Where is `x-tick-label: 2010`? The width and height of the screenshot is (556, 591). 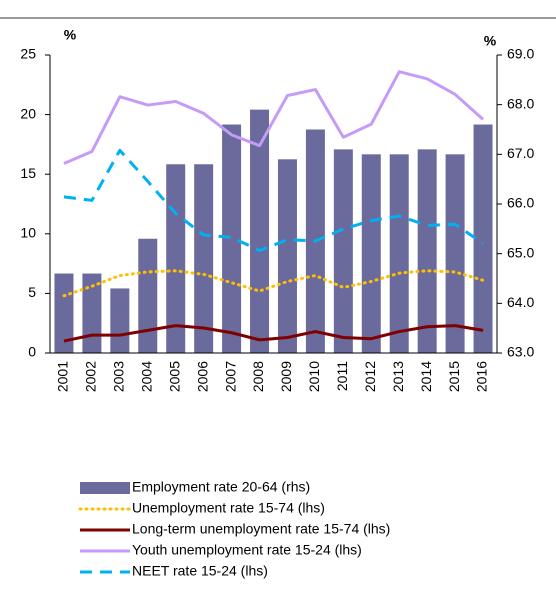 x-tick-label: 2010 is located at coordinates (314, 376).